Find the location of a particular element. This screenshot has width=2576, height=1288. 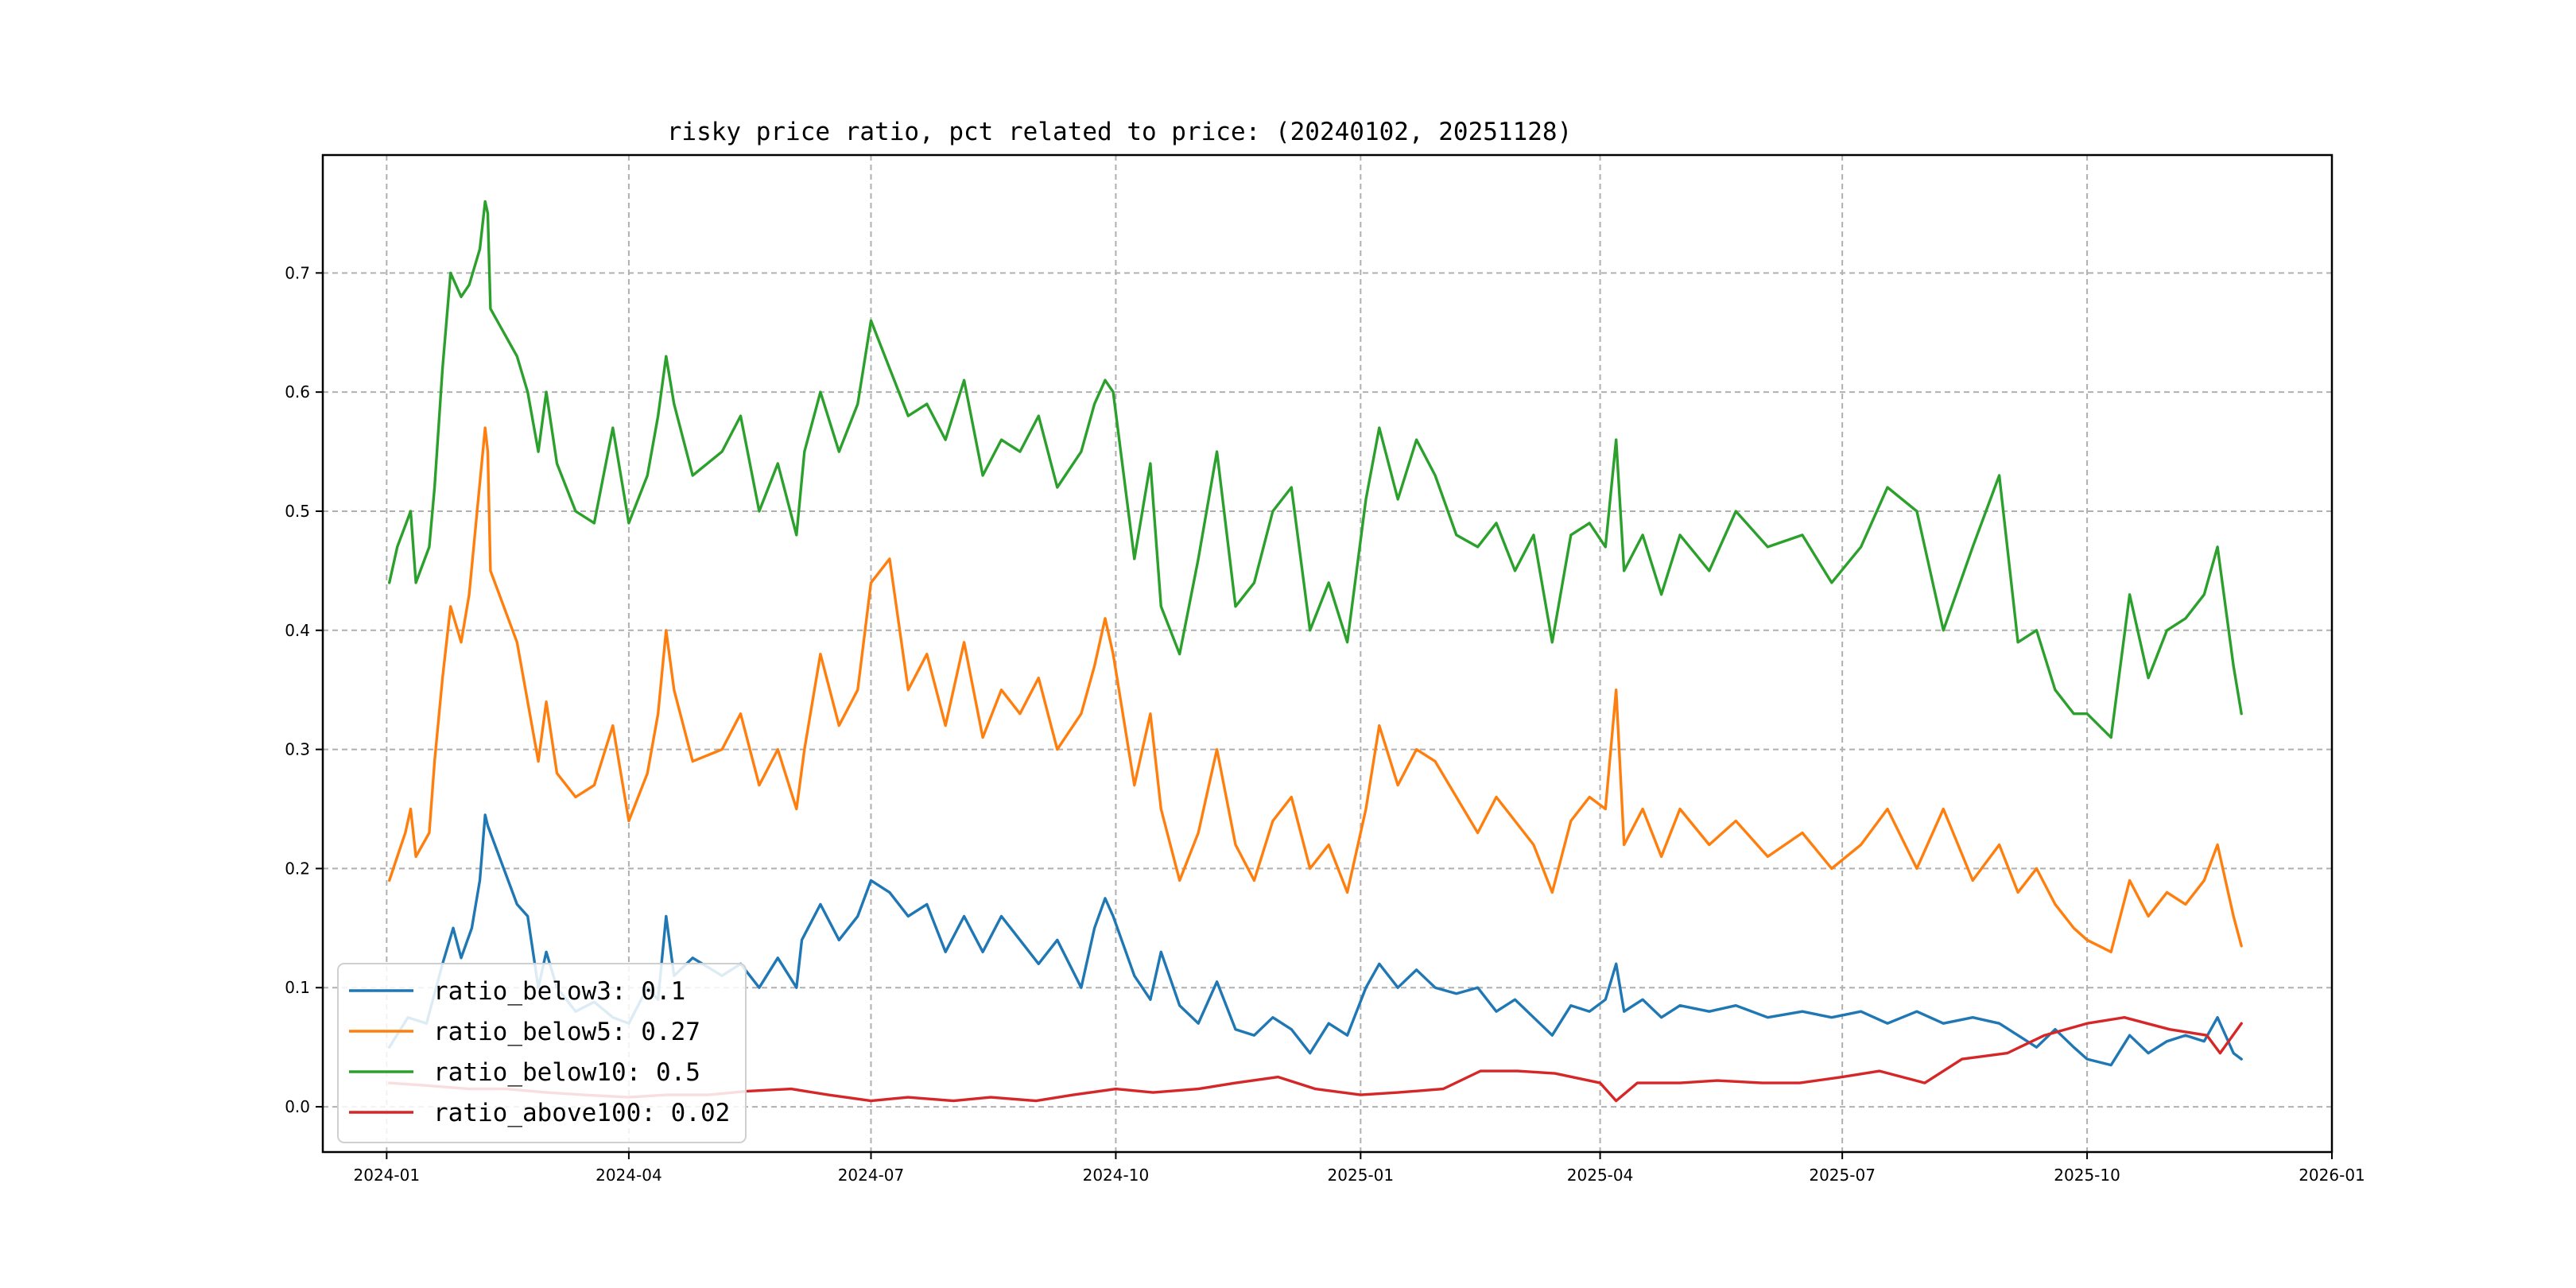

legend-label: ratio_below3: 0.1 is located at coordinates (559, 992).